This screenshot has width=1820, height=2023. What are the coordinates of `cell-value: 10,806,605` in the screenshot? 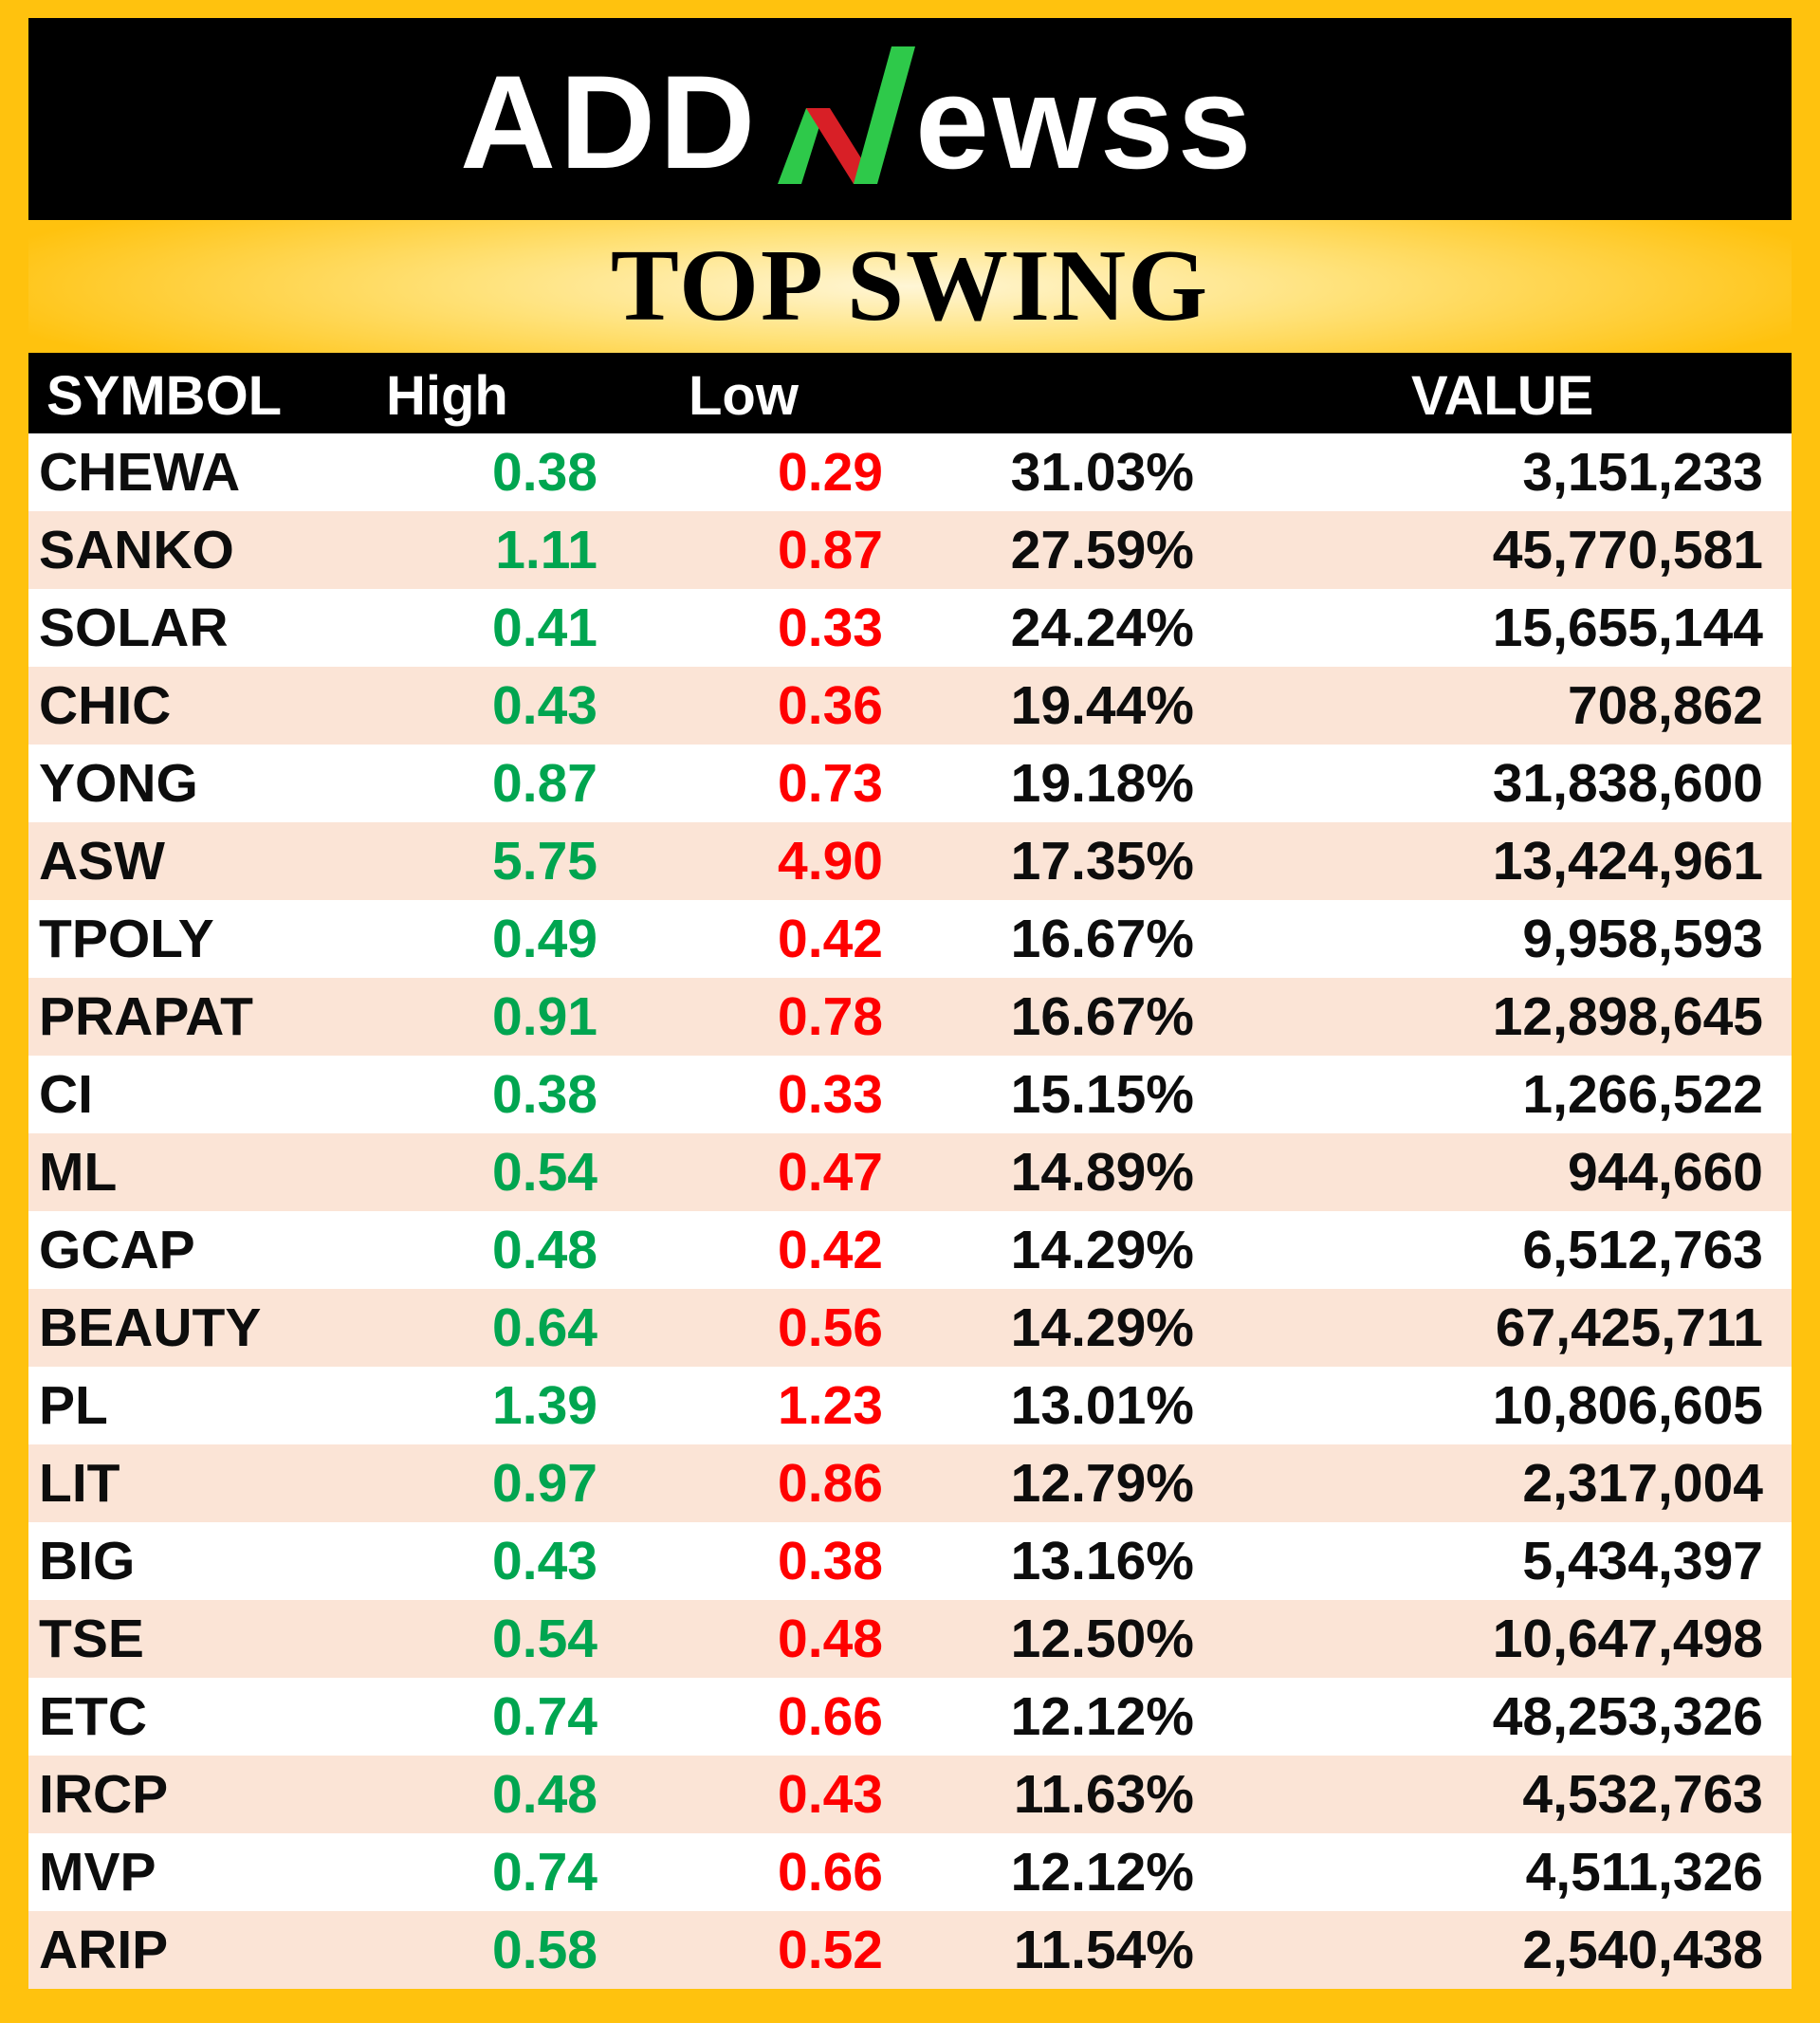 It's located at (1627, 1405).